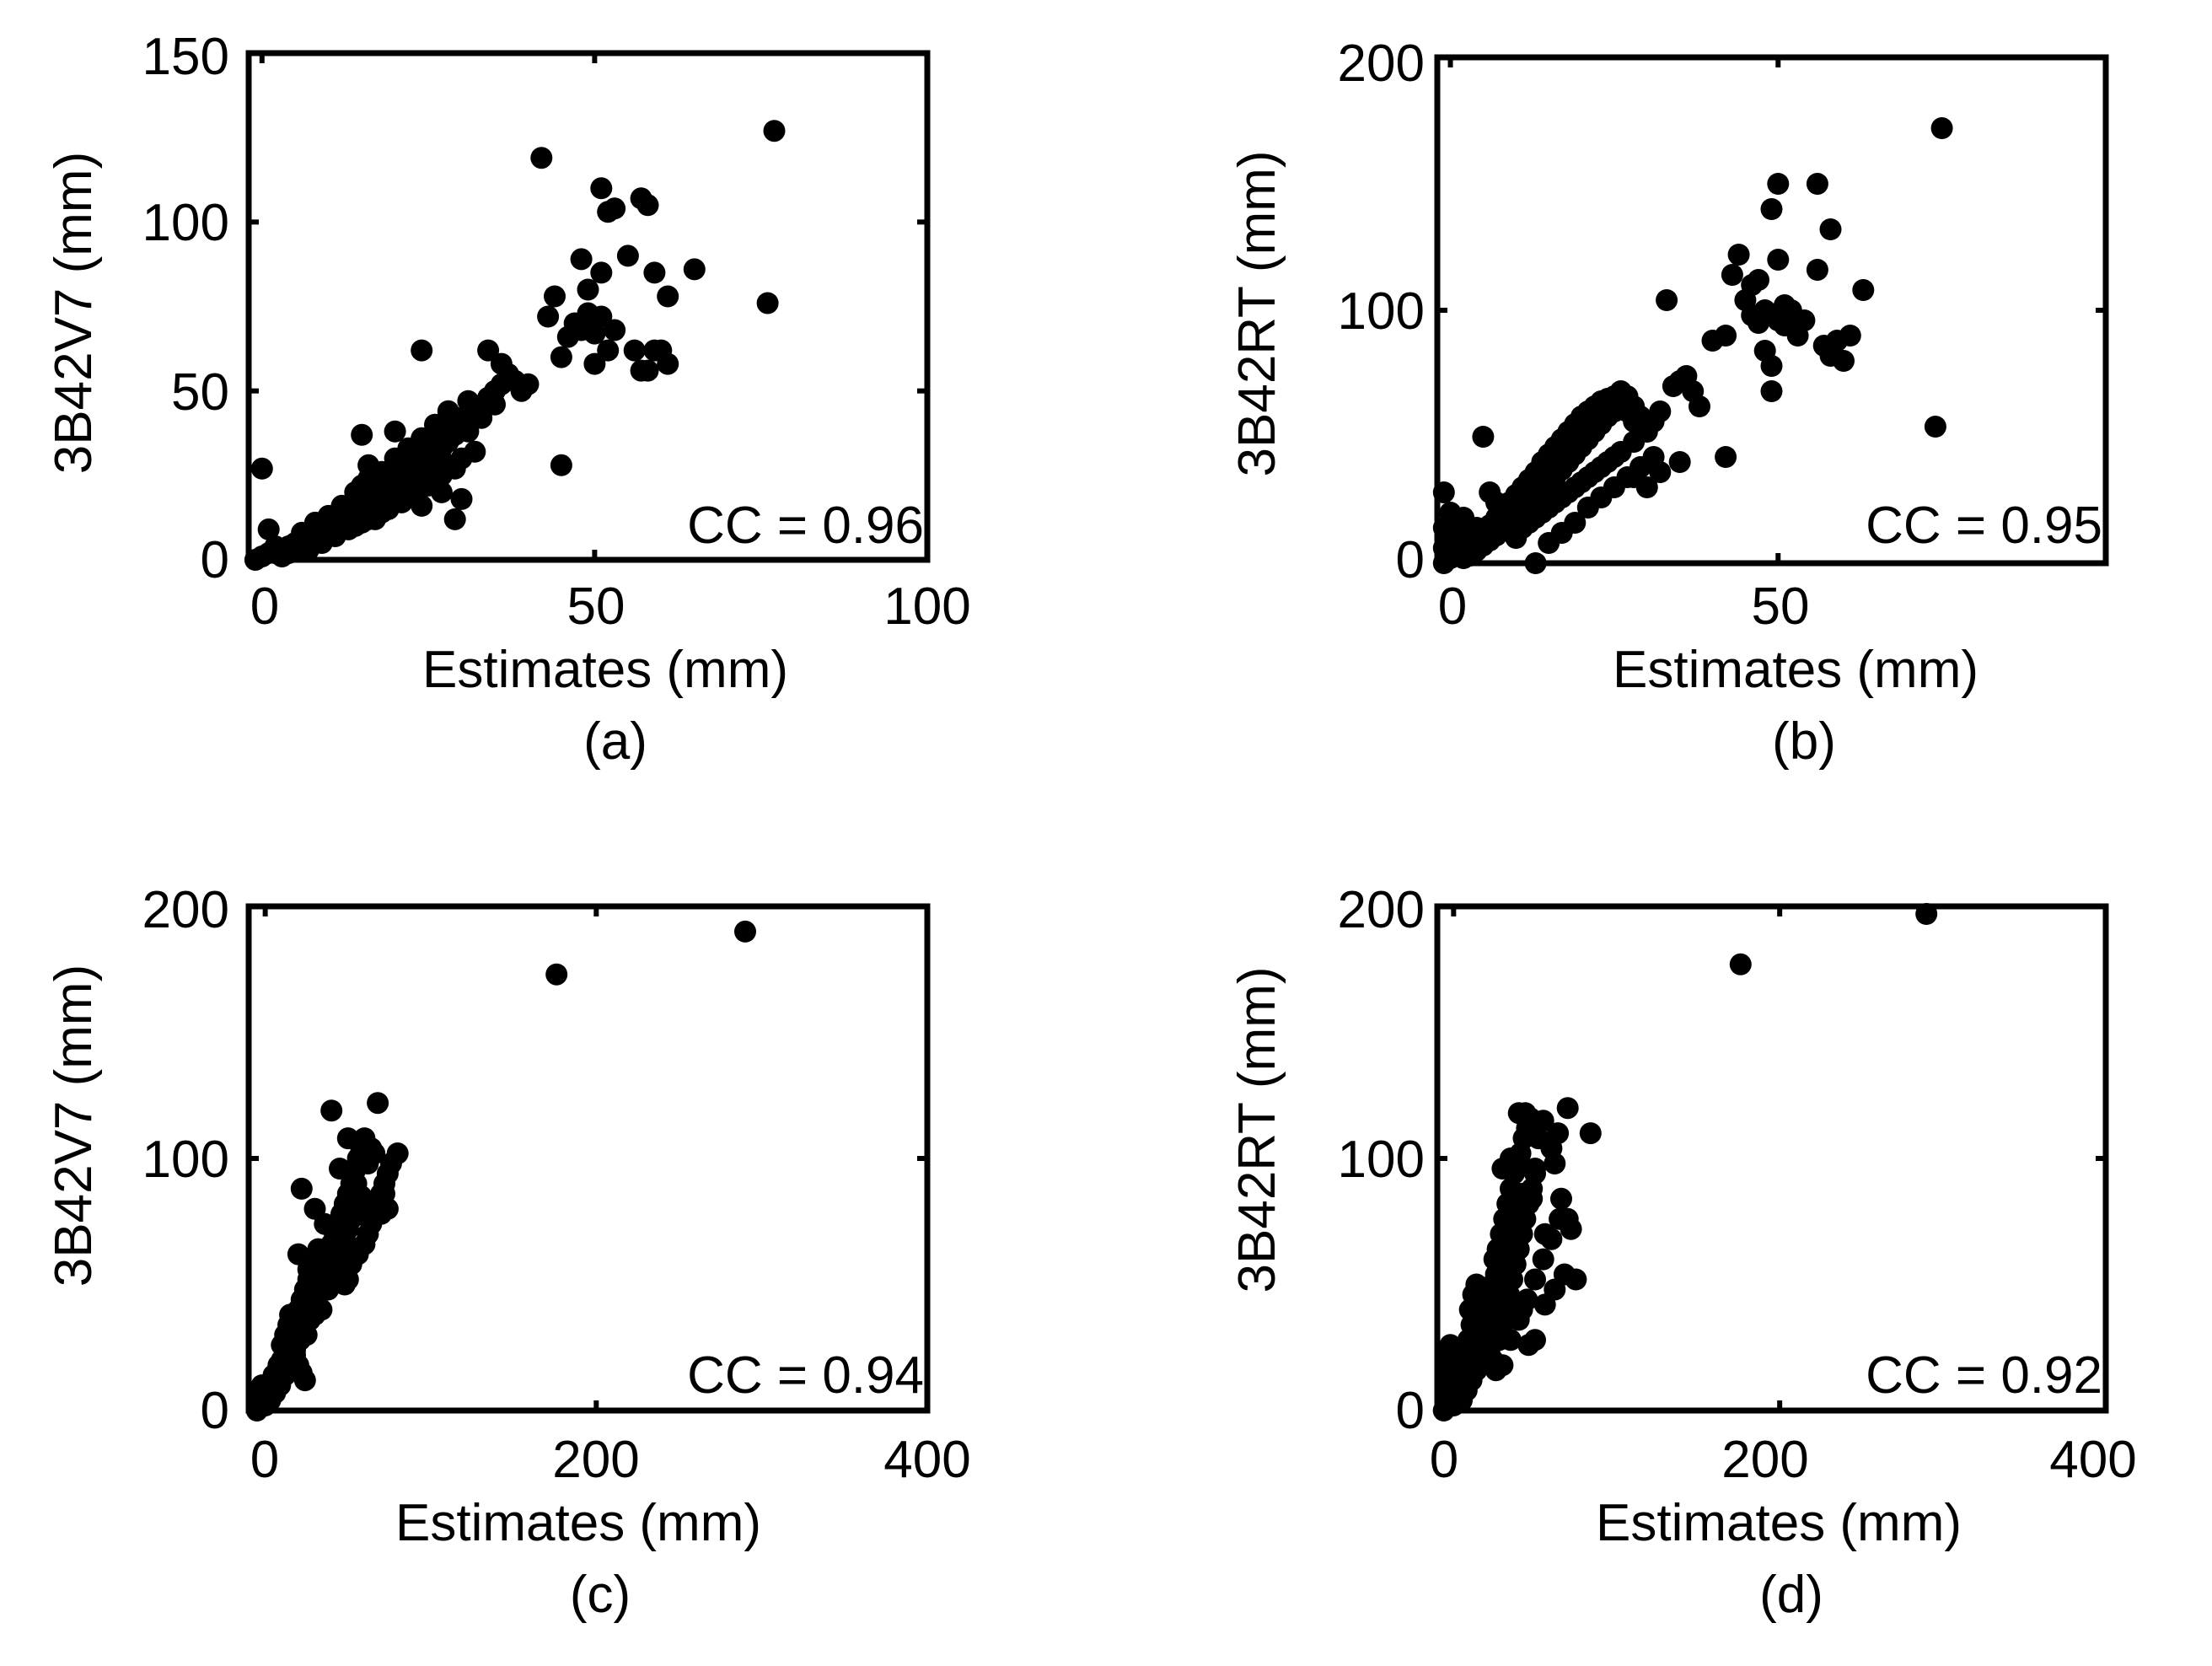  I want to click on y-tick-label: 50, so click(200, 392).